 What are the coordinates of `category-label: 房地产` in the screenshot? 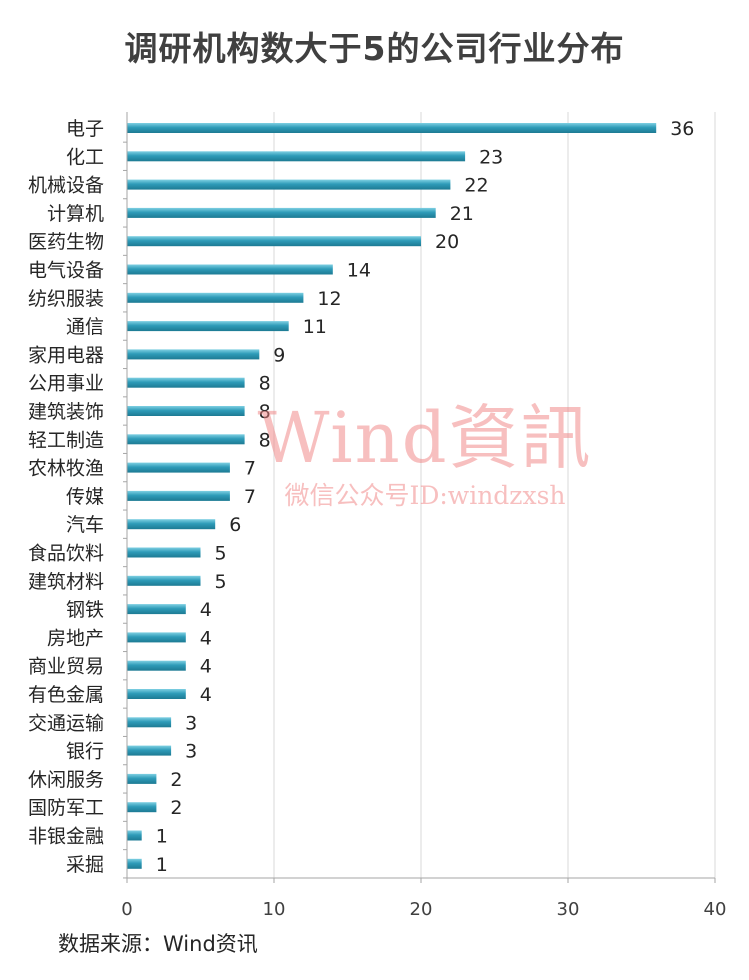 It's located at (75, 638).